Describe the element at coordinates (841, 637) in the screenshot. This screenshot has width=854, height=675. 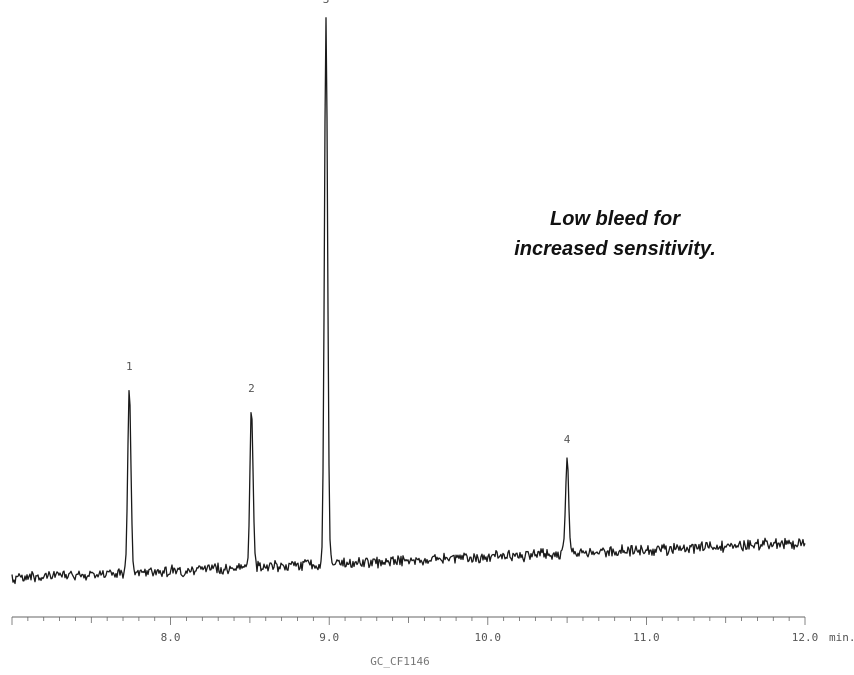
I see `x-unit-label: min.` at that location.